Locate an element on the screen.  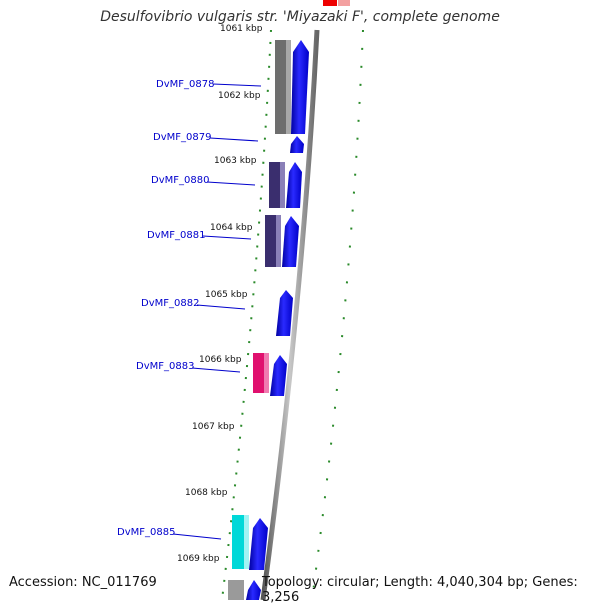
kbp-label: 1069 kbp is located at coordinates (198, 559).